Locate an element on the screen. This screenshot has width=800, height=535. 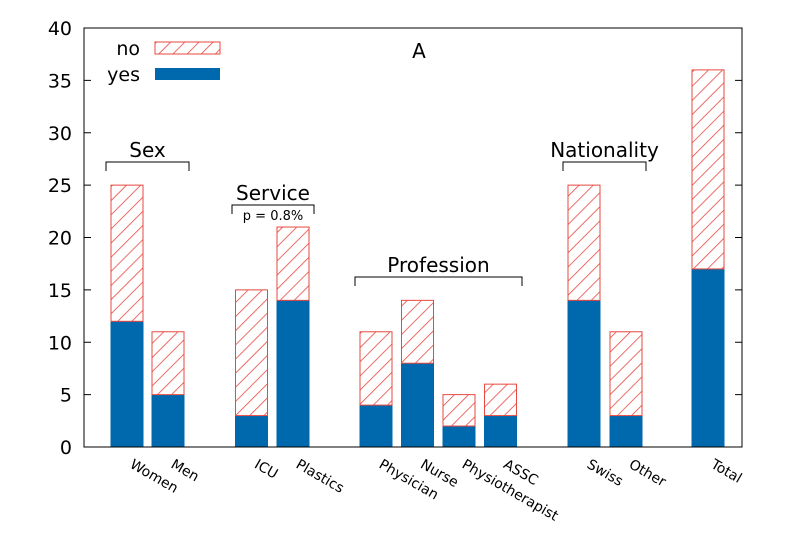
group-note: p = 0.8% is located at coordinates (273, 216).